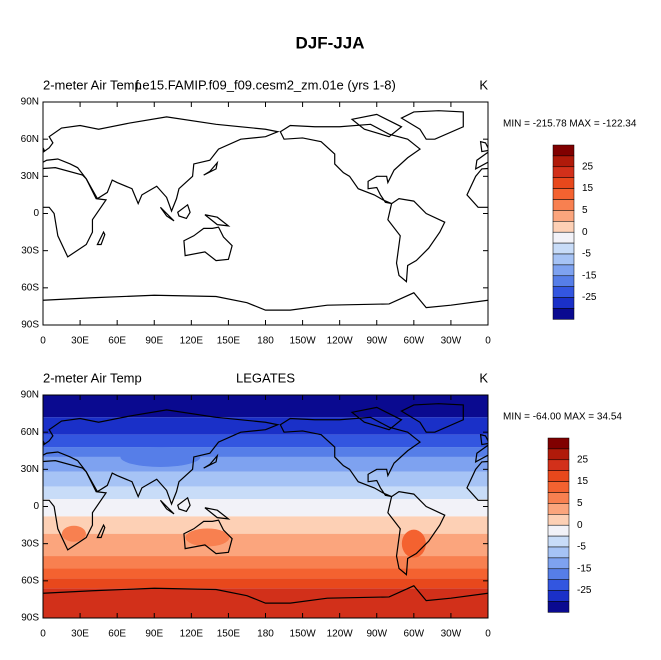  I want to click on lon-label: 90E, so click(154, 634).